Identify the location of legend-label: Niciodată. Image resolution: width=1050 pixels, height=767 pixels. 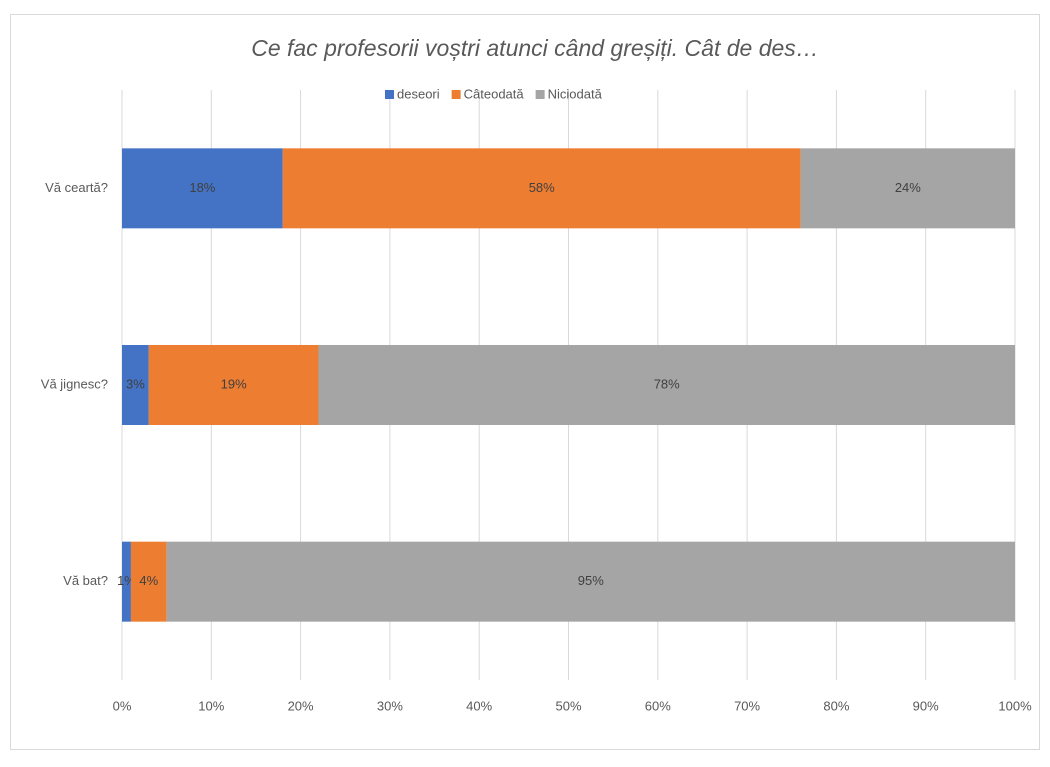
(575, 93).